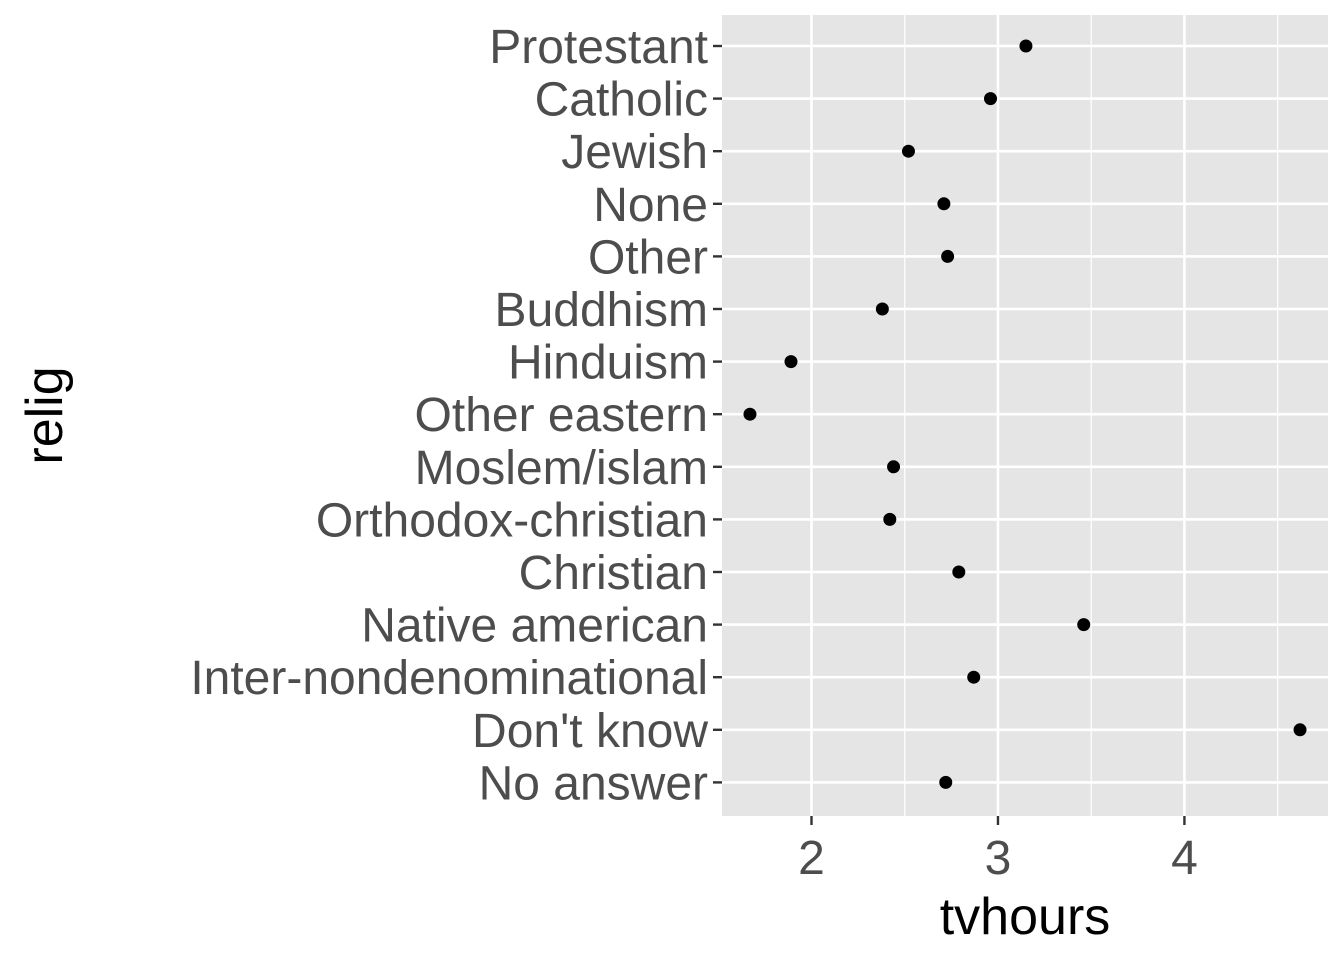 This screenshot has height=960, width=1344. What do you see at coordinates (1184, 858) in the screenshot?
I see `x-tick-label: 4` at bounding box center [1184, 858].